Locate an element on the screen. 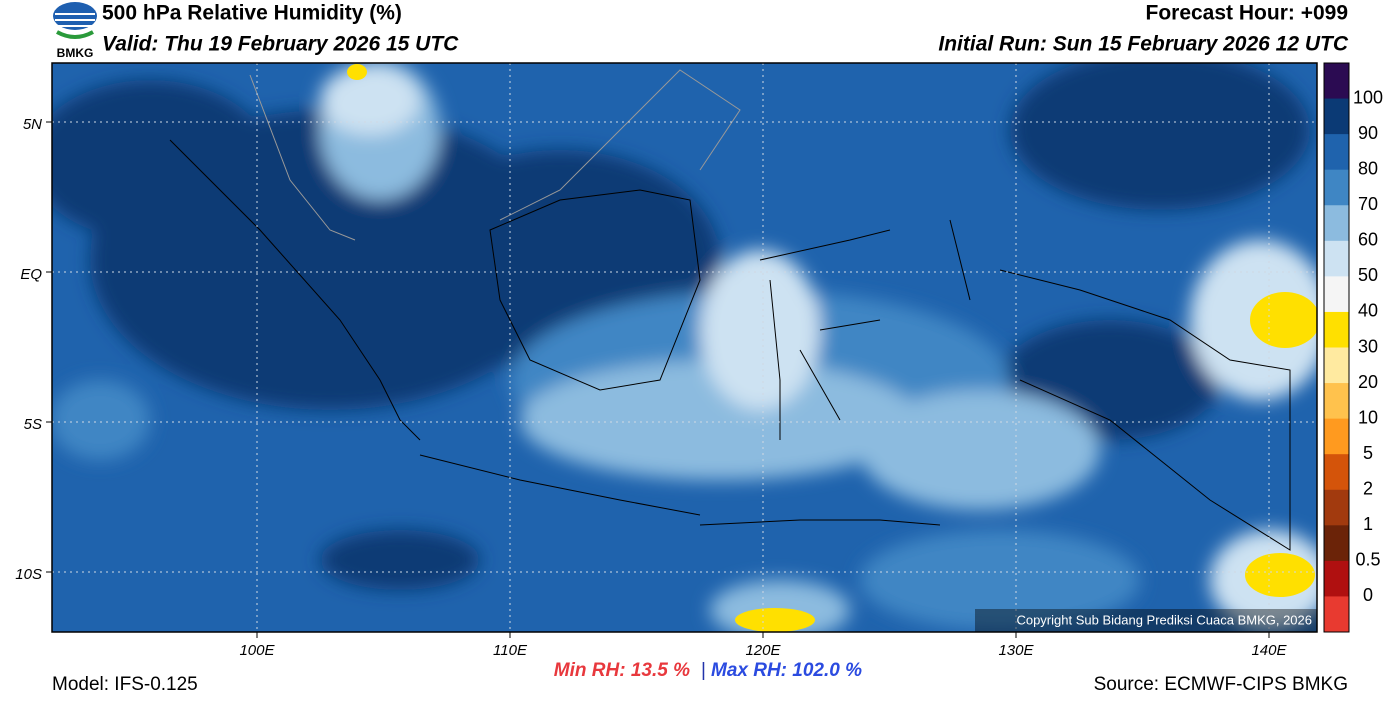 The image size is (1400, 714). colorbar-label: 40 is located at coordinates (1368, 311).